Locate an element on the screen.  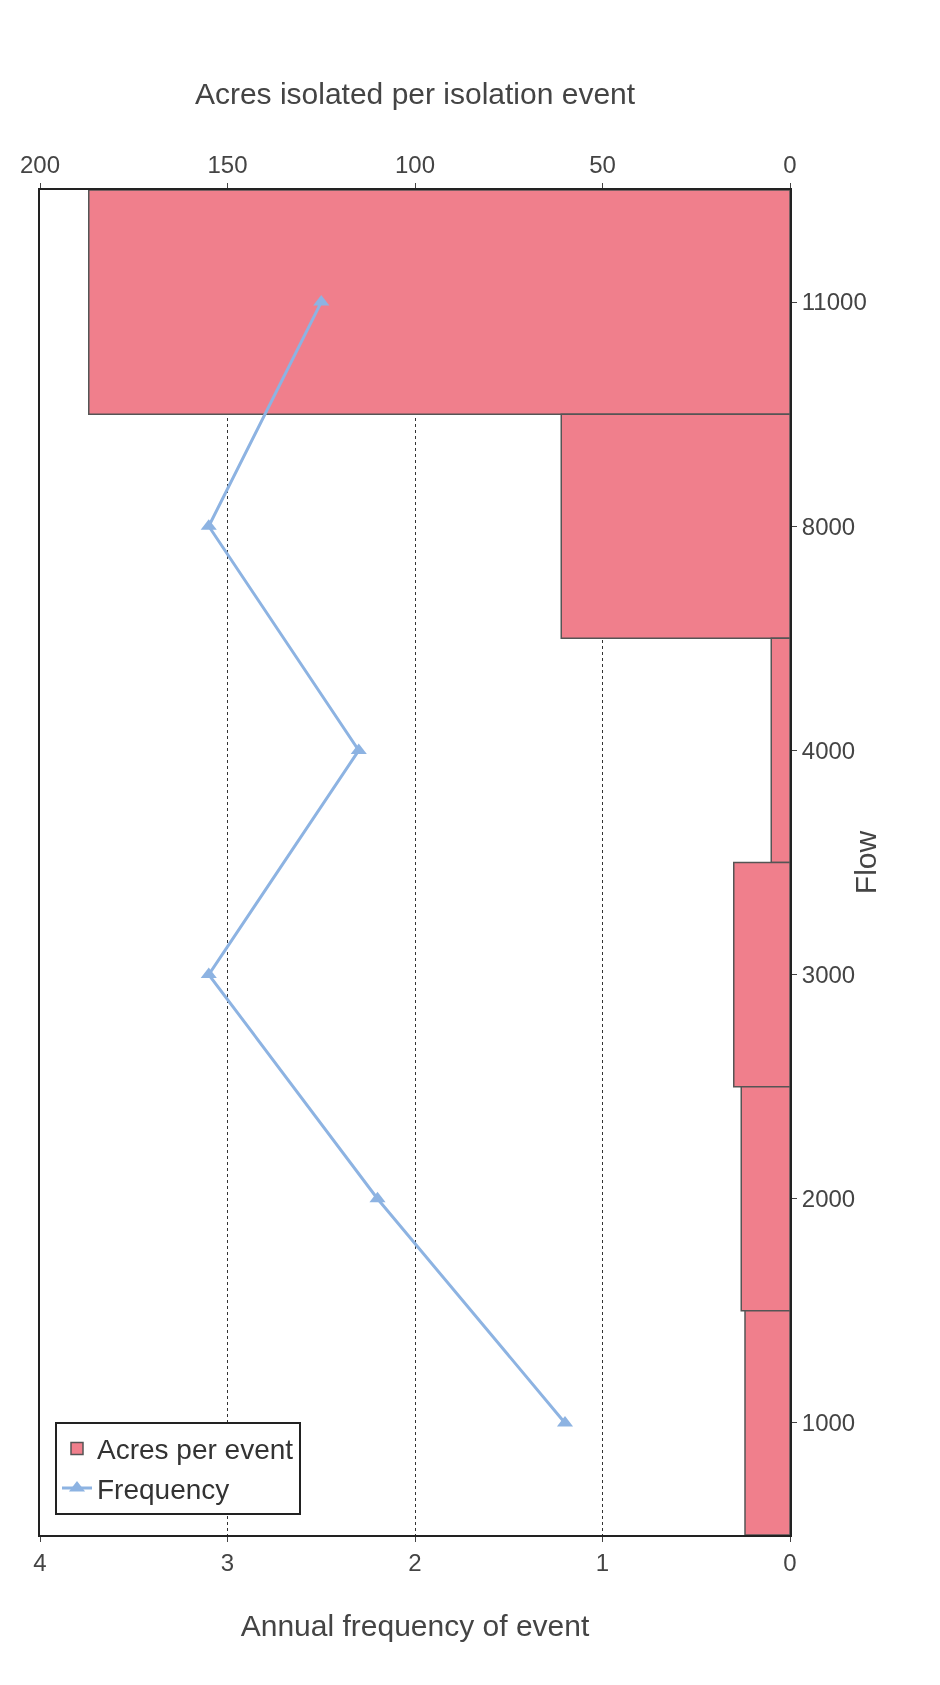
x2-tick-label: 200 is located at coordinates (40, 165).